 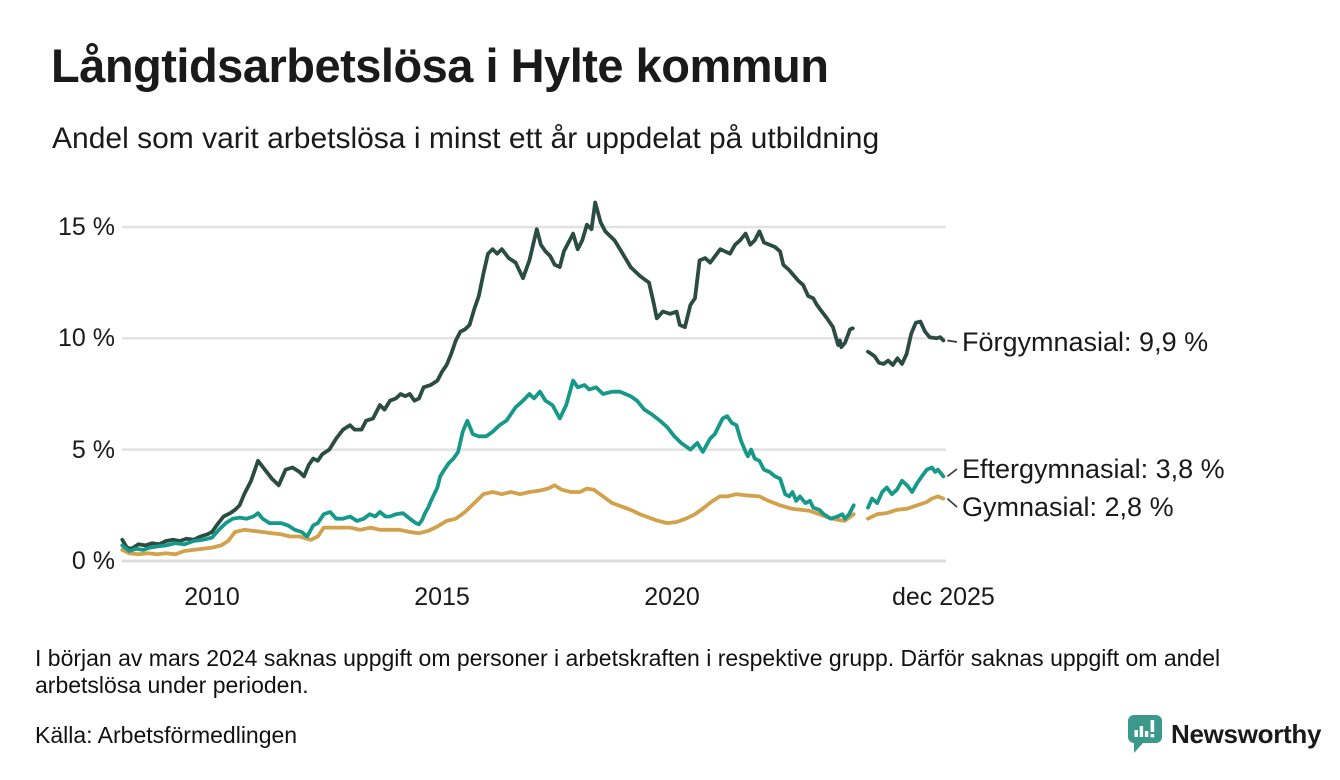 What do you see at coordinates (440, 65) in the screenshot?
I see `page-title: Långtidsarbetslösa i Hylte kommun` at bounding box center [440, 65].